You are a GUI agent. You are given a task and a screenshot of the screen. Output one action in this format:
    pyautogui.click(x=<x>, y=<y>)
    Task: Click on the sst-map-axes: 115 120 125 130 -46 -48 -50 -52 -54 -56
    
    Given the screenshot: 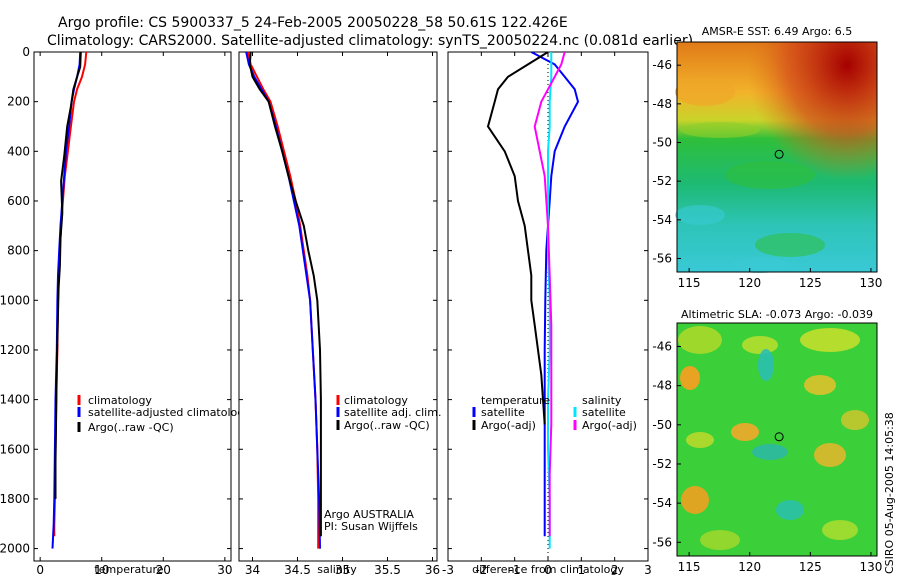 What is the action you would take?
    pyautogui.click(x=767, y=174)
    